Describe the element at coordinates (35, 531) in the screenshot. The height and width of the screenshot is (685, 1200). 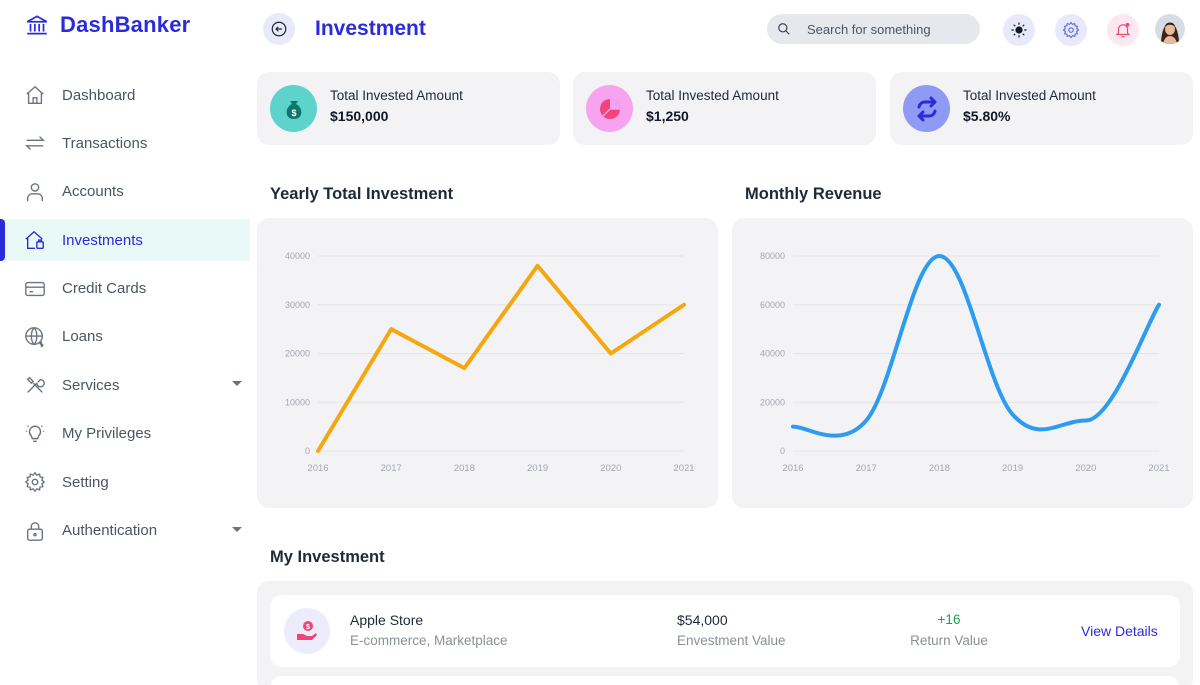
I see `lock-icon` at that location.